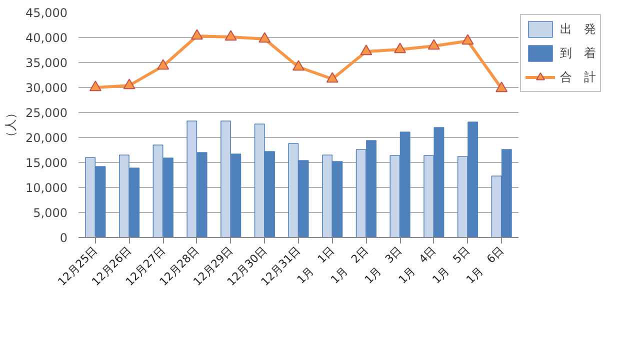  Describe the element at coordinates (47, 88) in the screenshot. I see `y-tick-label: 30,000` at that location.